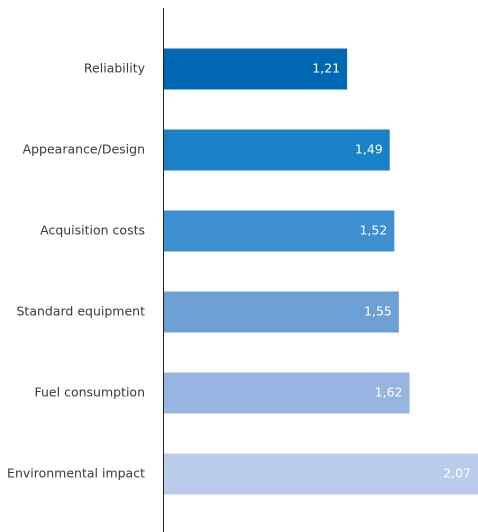 Image resolution: width=478 pixels, height=532 pixels. I want to click on value-label: 2,07, so click(457, 473).